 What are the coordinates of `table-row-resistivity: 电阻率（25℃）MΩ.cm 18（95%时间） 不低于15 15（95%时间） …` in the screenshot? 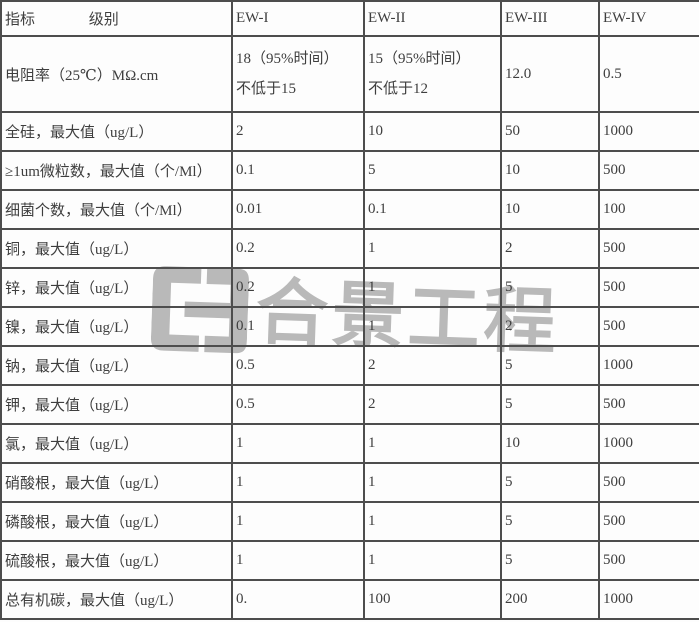 It's located at (349, 74).